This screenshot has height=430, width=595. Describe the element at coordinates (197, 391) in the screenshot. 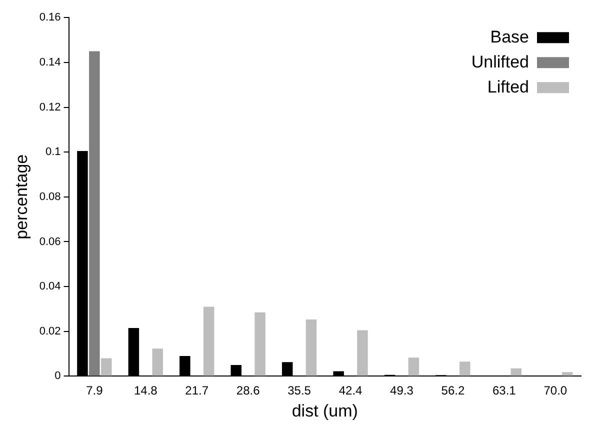

I see `x-tick-label: 21.7` at that location.